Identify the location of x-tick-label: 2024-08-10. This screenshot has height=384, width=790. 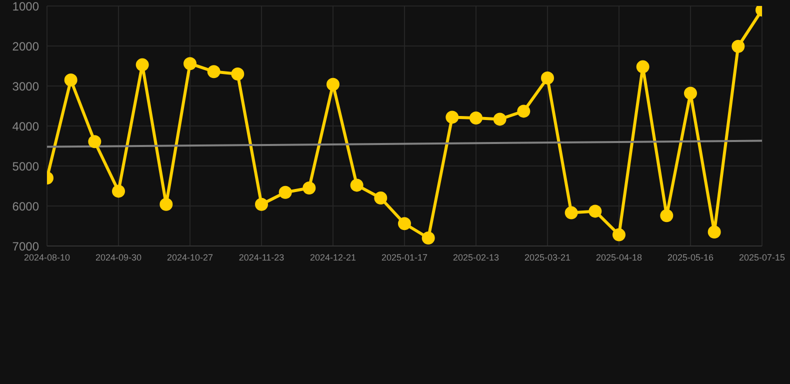
(47, 257).